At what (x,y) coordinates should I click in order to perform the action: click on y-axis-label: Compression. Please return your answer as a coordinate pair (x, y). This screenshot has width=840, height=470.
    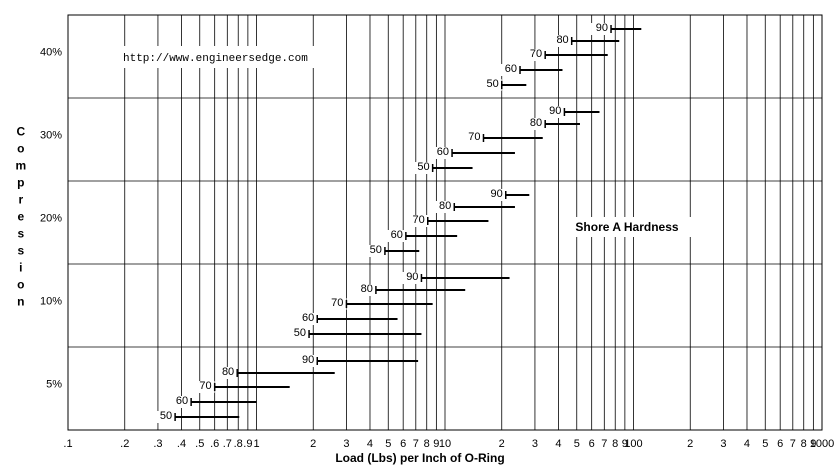
    Looking at the image, I should click on (21, 218).